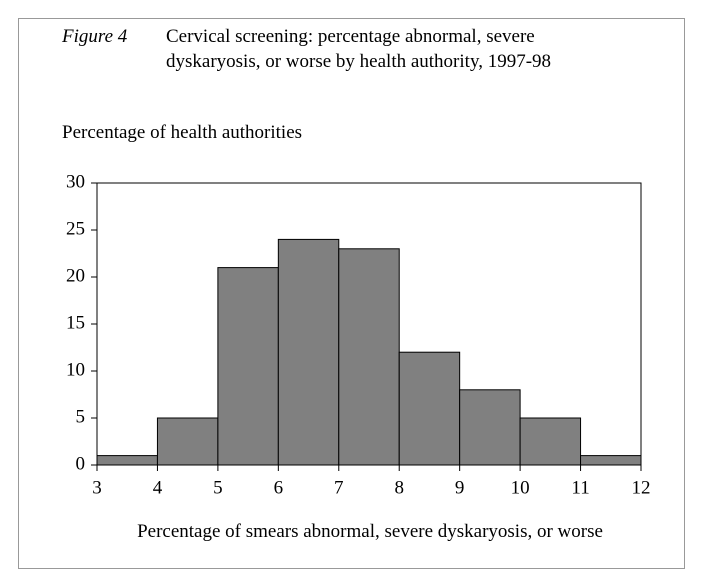  I want to click on y-tick-label: 30, so click(75, 181).